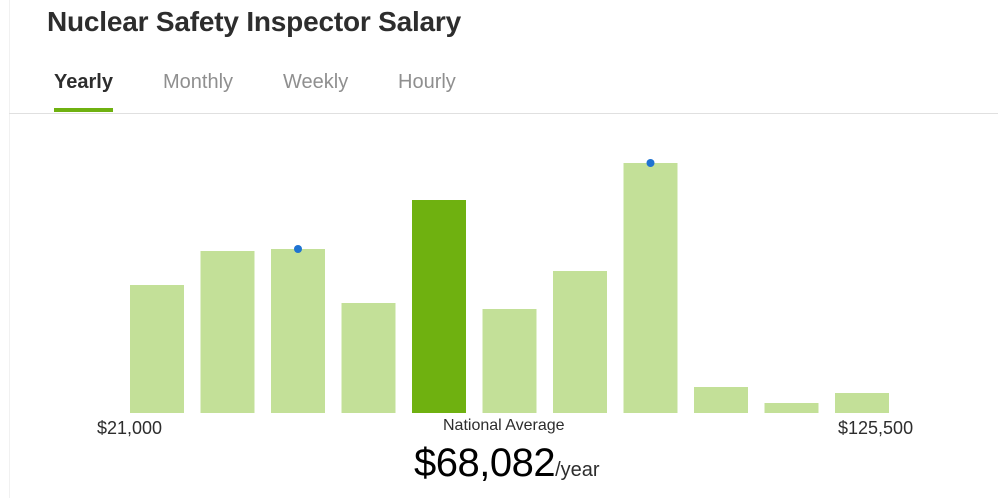 The height and width of the screenshot is (498, 998). Describe the element at coordinates (130, 428) in the screenshot. I see `axis-min-label: $21,000` at that location.